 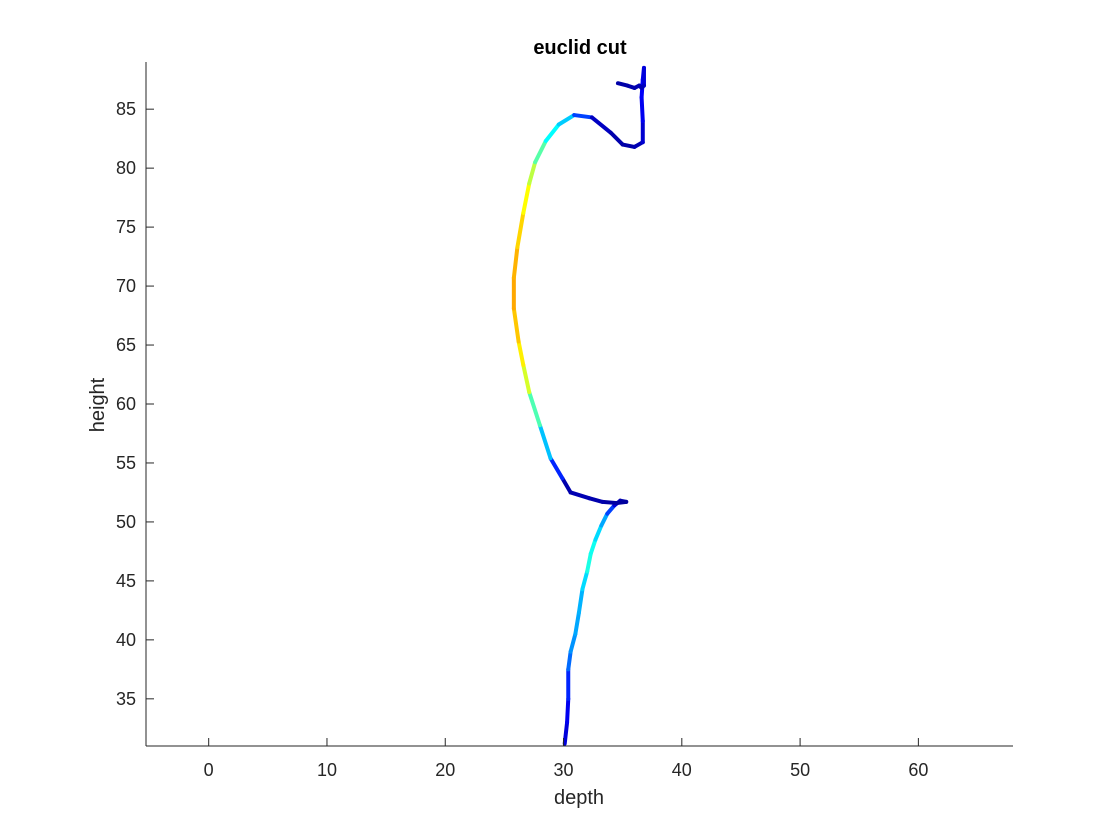 What do you see at coordinates (126, 581) in the screenshot?
I see `y-tick-label: 45` at bounding box center [126, 581].